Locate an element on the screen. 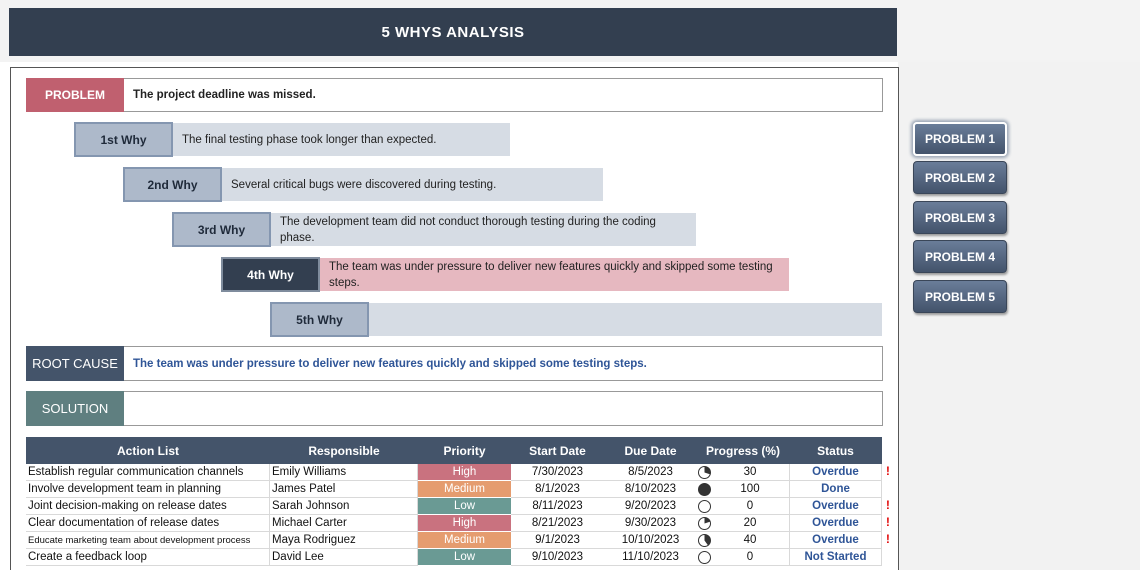 This screenshot has width=1140, height=570. cell: 9/30/2023 is located at coordinates (650, 523).